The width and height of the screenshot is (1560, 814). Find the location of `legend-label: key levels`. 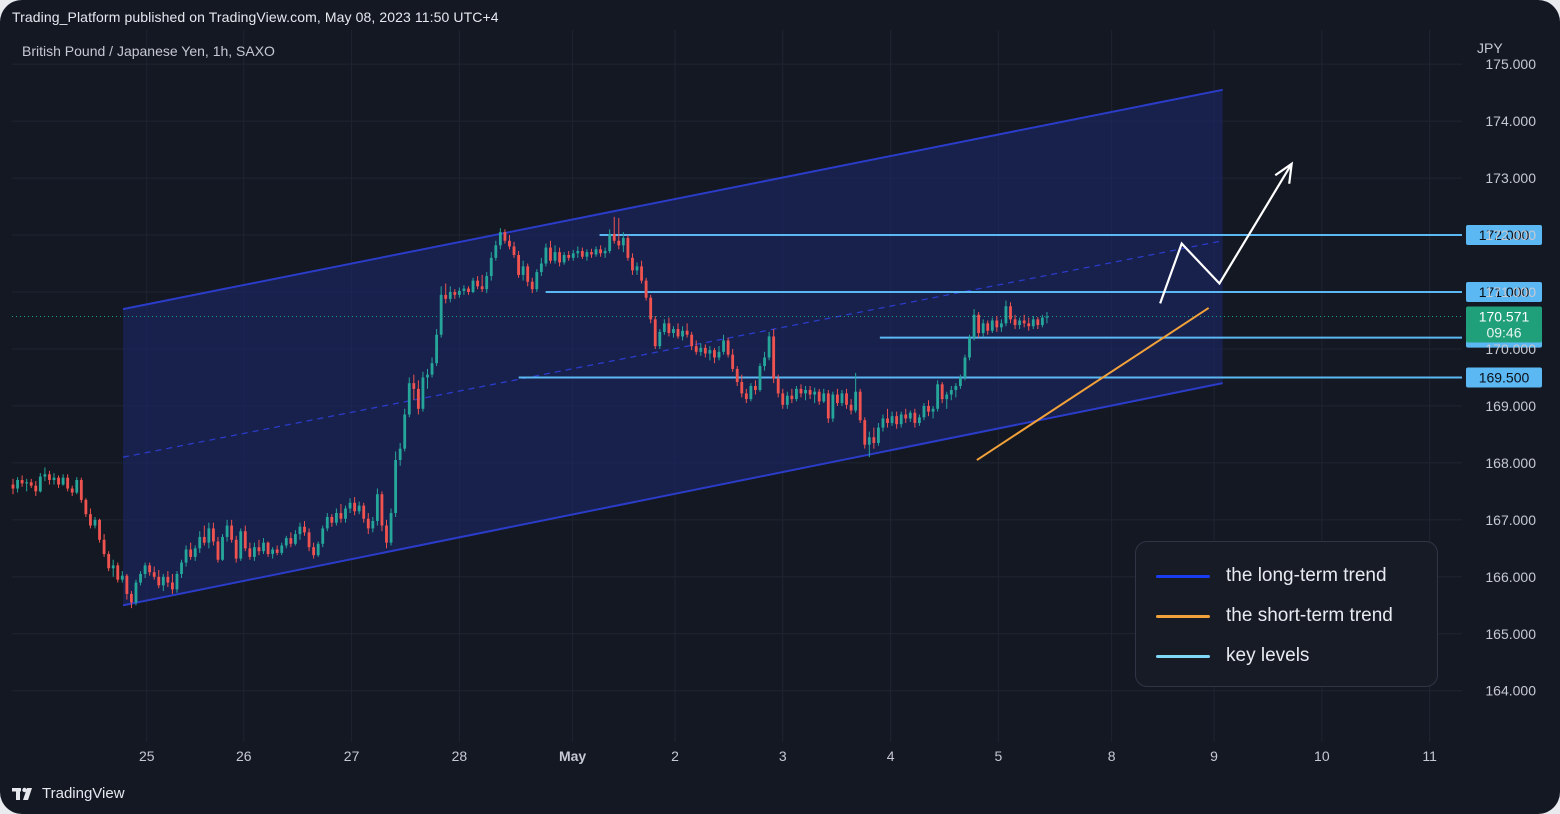

legend-label: key levels is located at coordinates (1268, 655).